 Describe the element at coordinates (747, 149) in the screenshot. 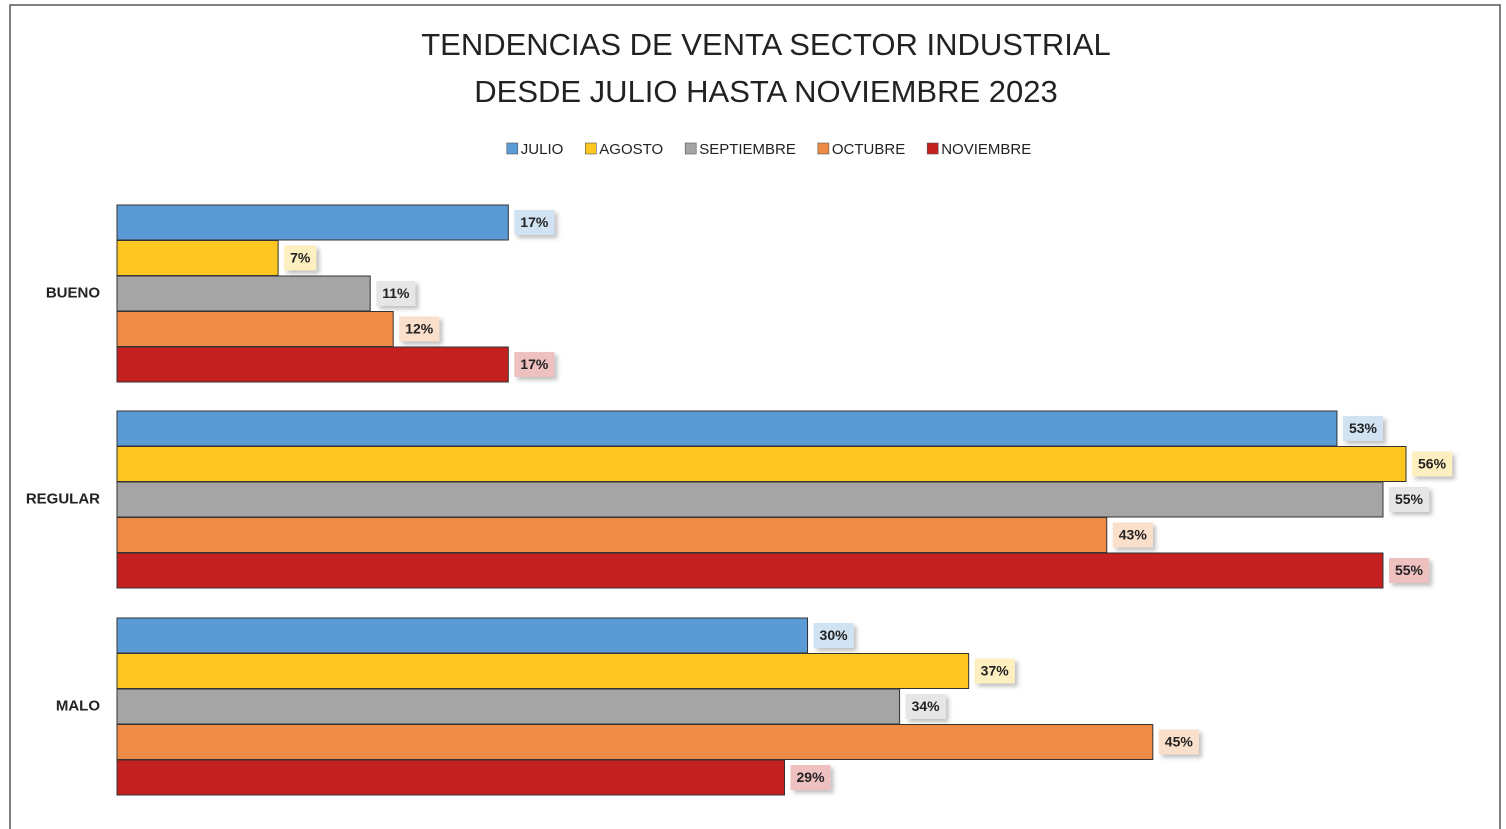

I see `legend-label: SEPTIEMBRE` at that location.